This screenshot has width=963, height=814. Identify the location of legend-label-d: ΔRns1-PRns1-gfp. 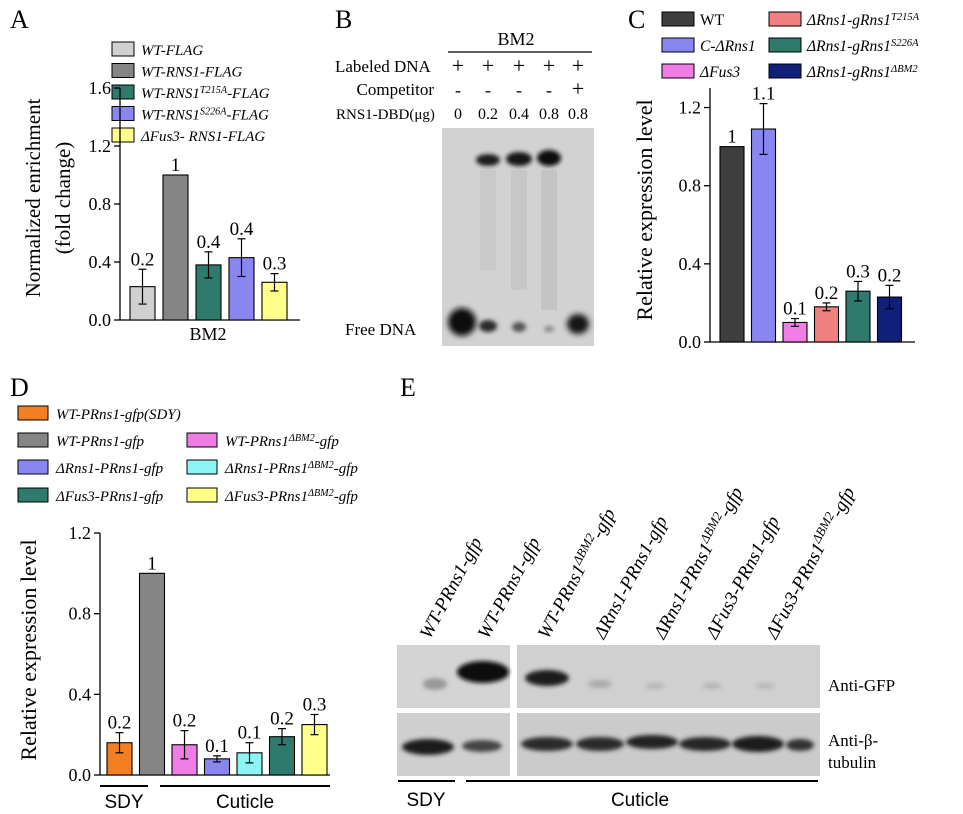
(109, 469).